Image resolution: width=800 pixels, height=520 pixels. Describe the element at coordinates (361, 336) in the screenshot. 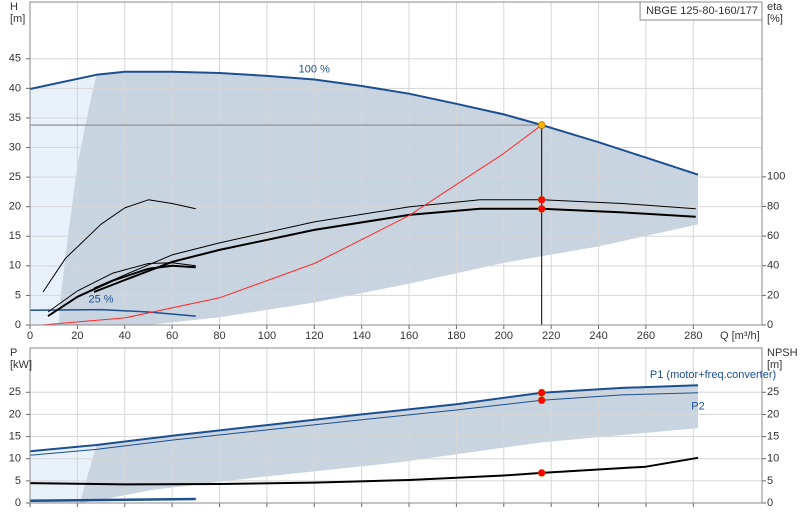

I see `x-tick-label: 140` at that location.